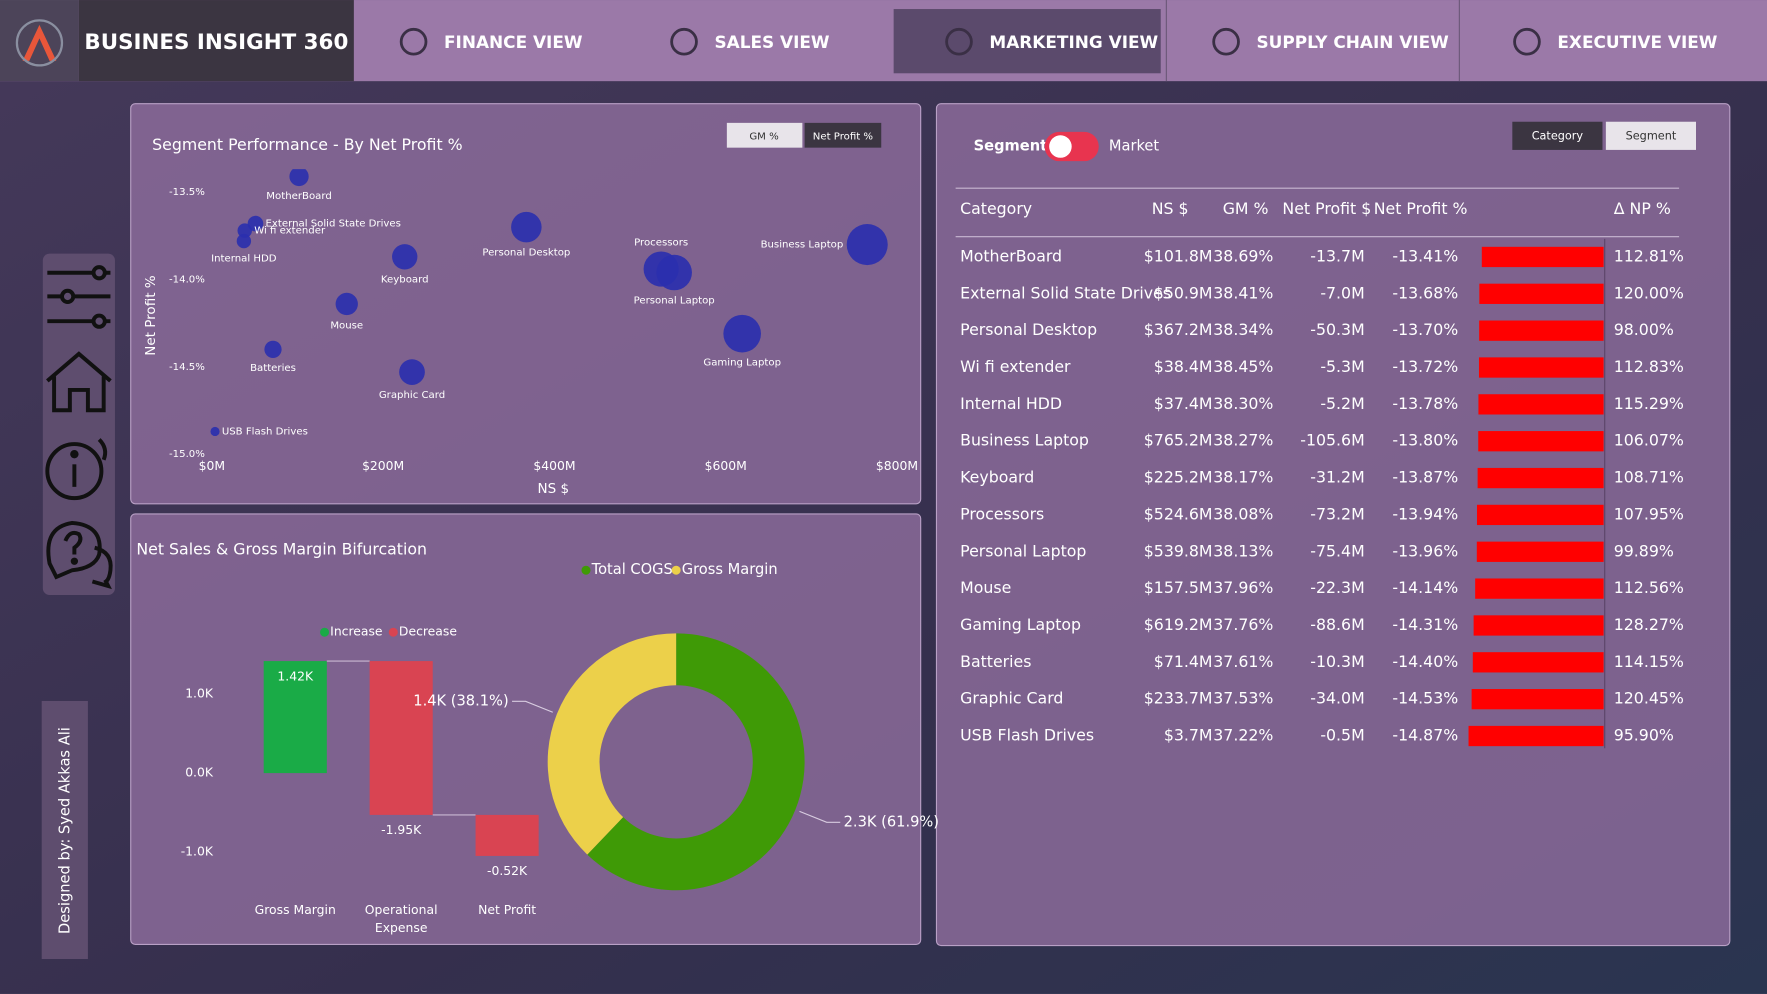  What do you see at coordinates (79, 555) in the screenshot?
I see `help-icon` at bounding box center [79, 555].